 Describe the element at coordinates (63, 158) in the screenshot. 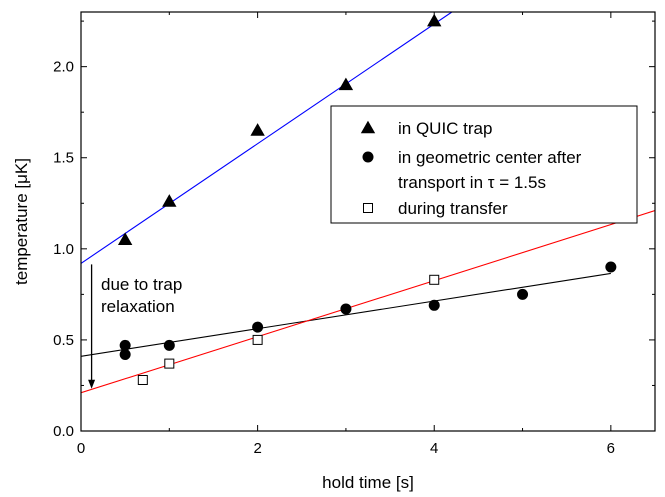

I see `y-tick-label: 1.5` at that location.